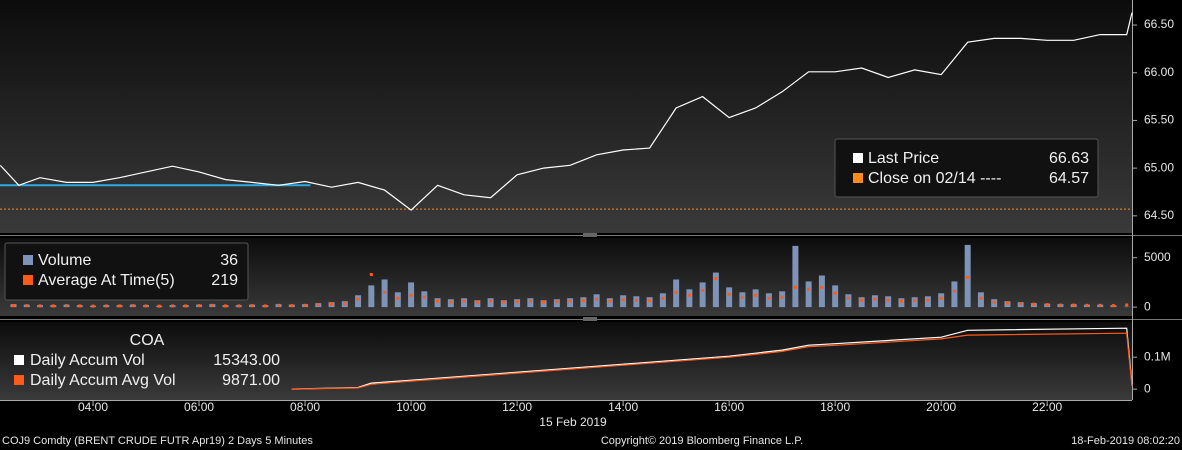 This screenshot has width=1182, height=450. Describe the element at coordinates (229, 260) in the screenshot. I see `legend-value: 36` at that location.